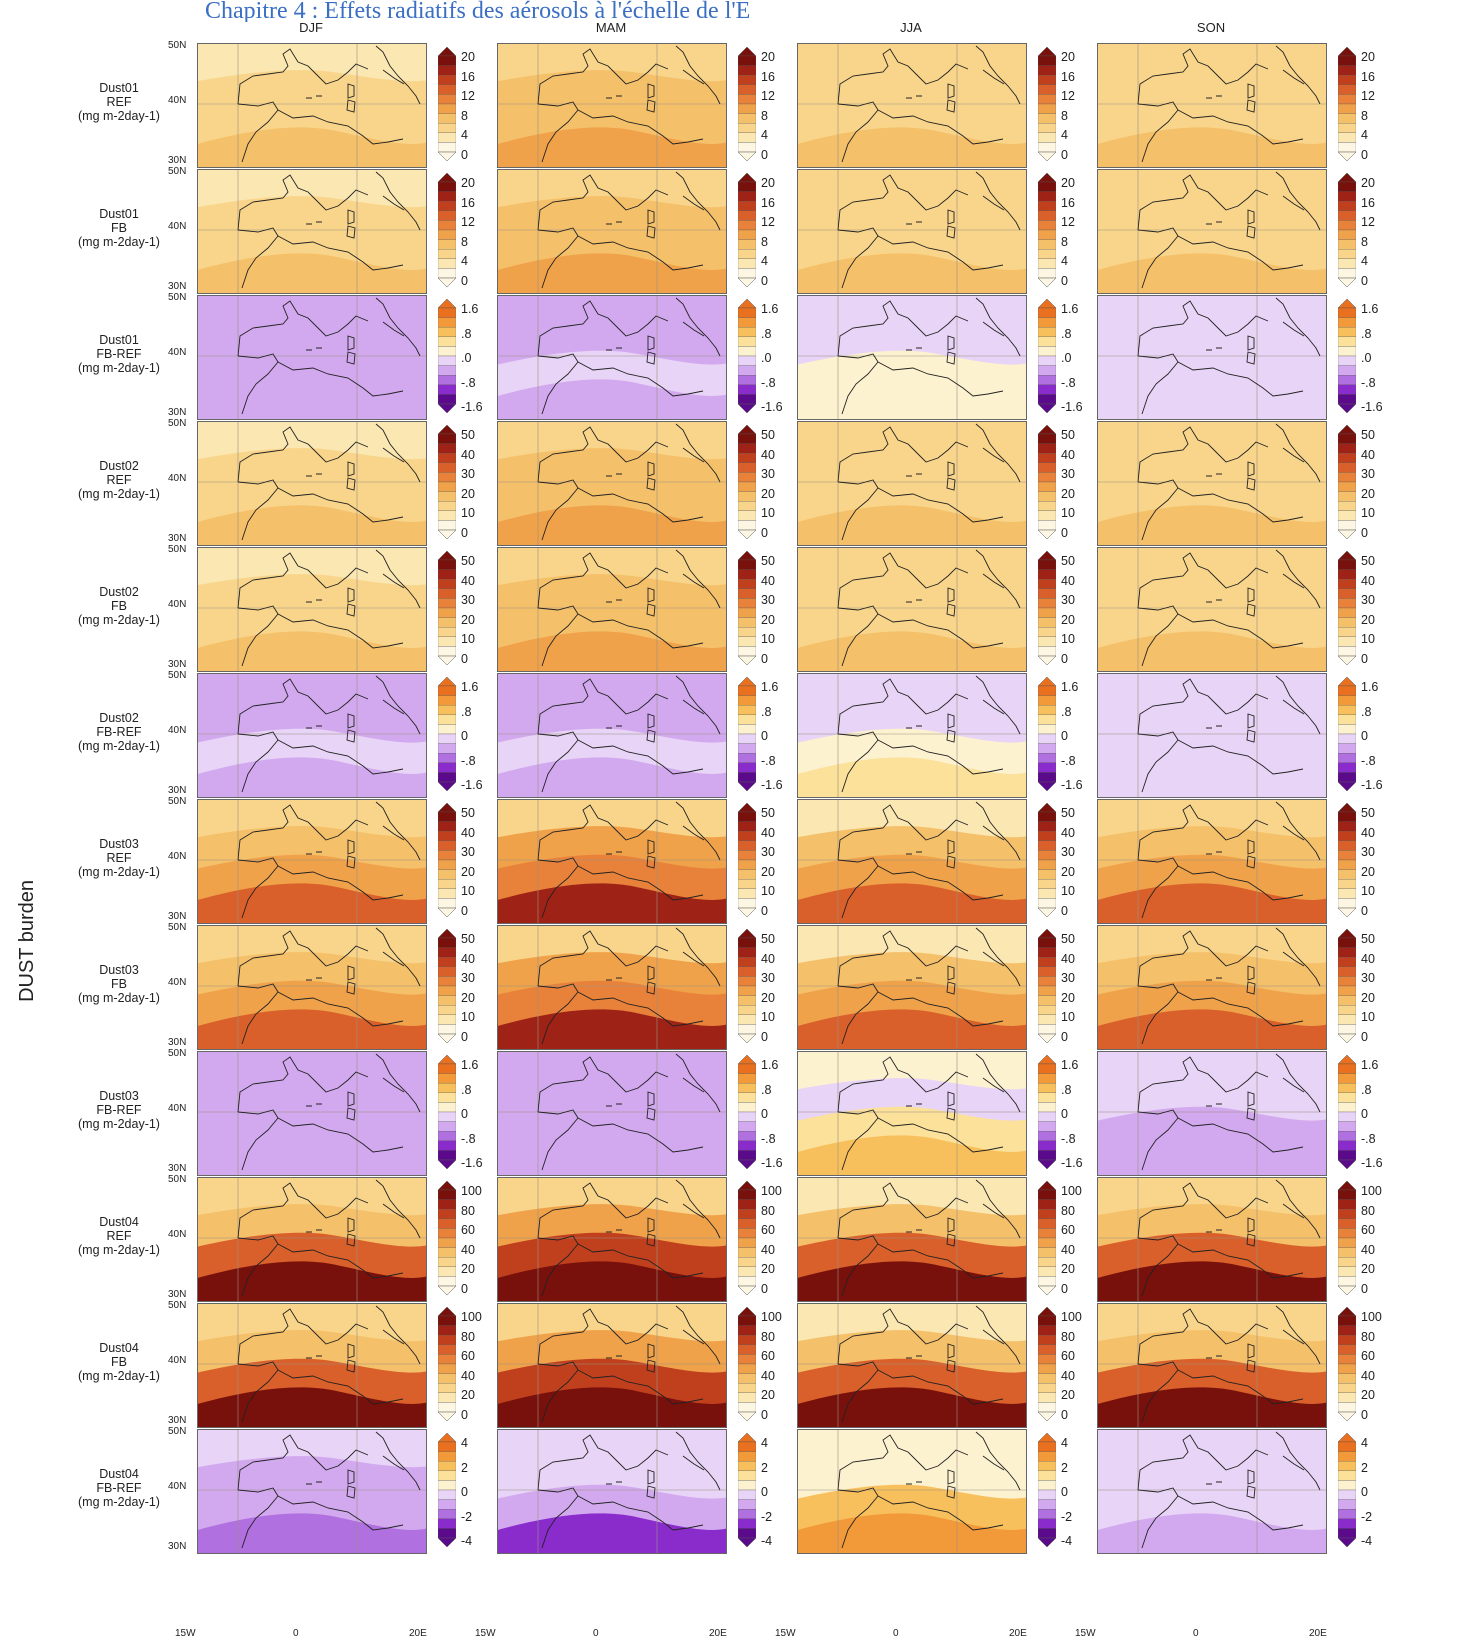 The width and height of the screenshot is (1459, 1640). What do you see at coordinates (912, 231) in the screenshot?
I see `map-panel-dust01-fb-jja` at bounding box center [912, 231].